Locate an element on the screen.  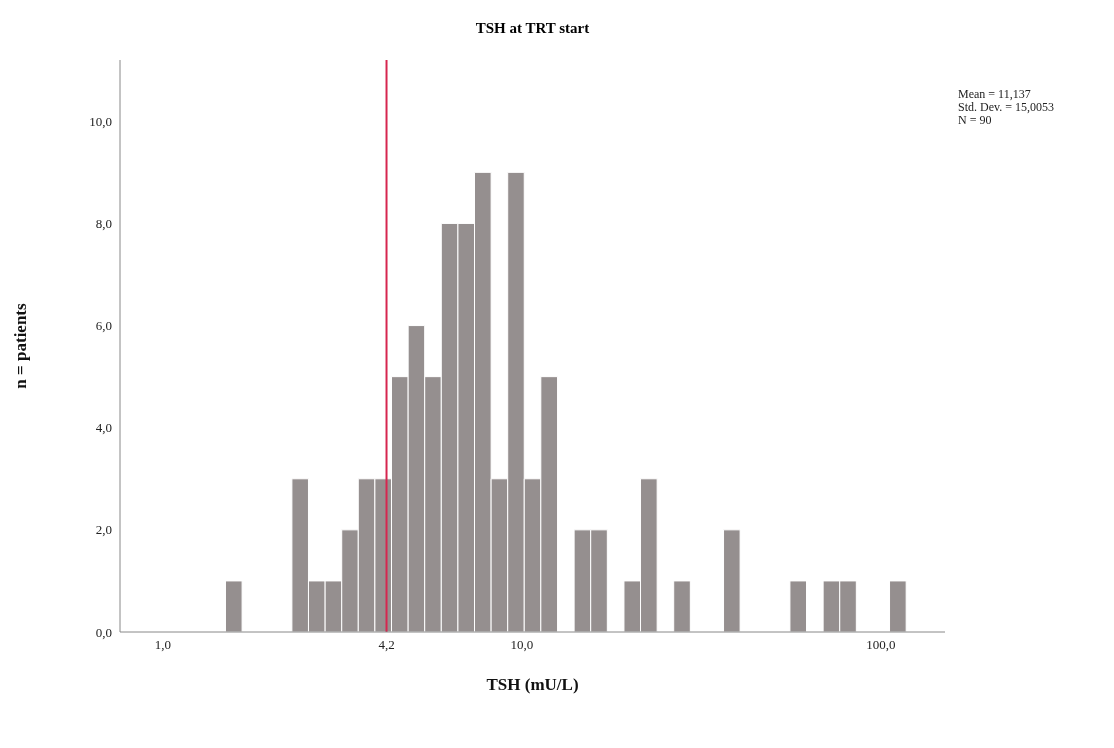
x-axis-title: TSH (mU/L) is located at coordinates (532, 684).